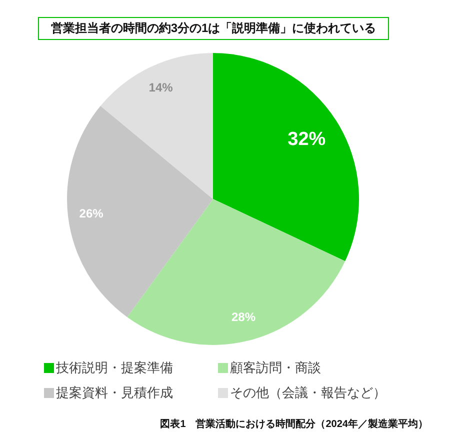 This screenshot has height=448, width=452. Describe the element at coordinates (91, 213) in the screenshot. I see `data-label: 26%` at that location.